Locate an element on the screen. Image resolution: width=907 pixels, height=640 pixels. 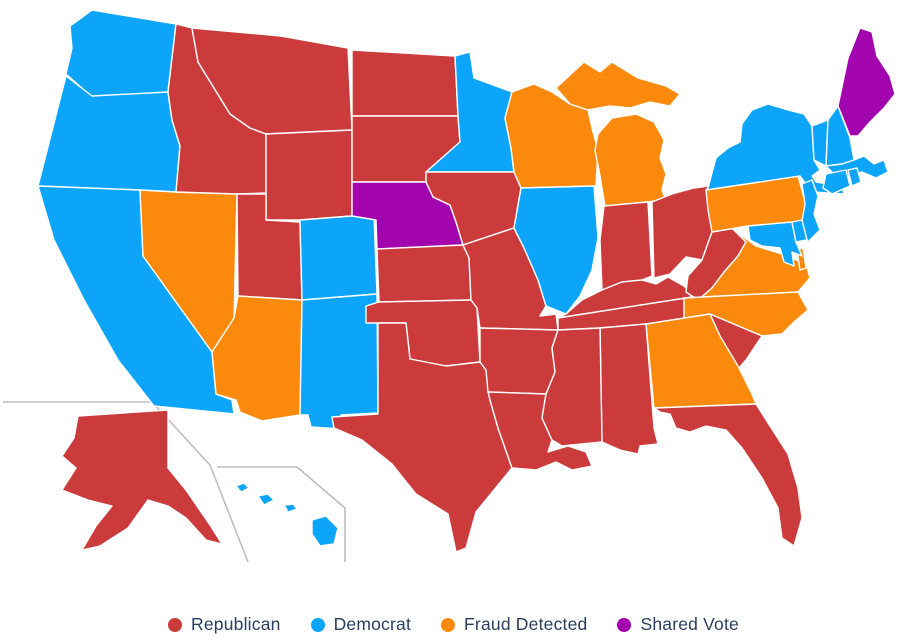
state-north-dakota: North Dakota is located at coordinates (405, 83).